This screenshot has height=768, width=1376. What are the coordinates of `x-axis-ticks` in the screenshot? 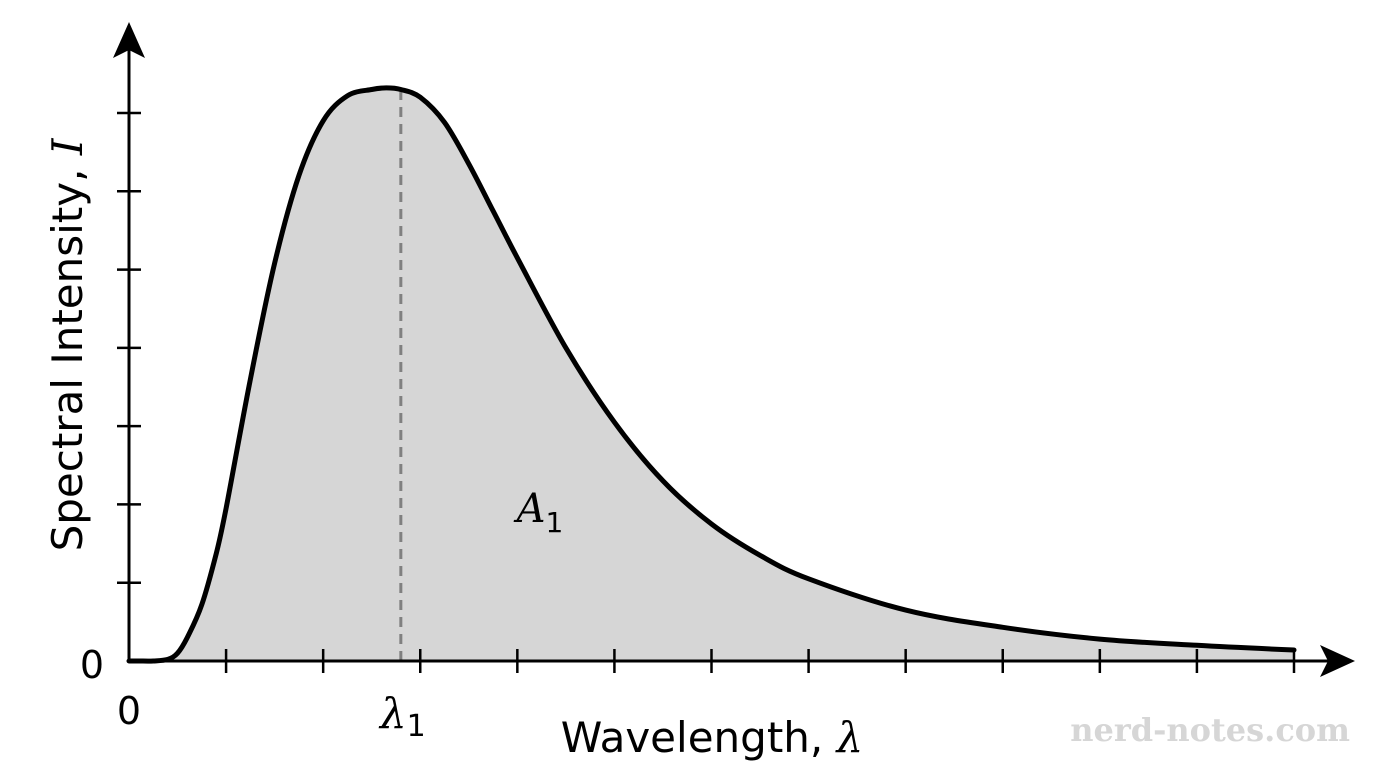 It's located at (760, 661).